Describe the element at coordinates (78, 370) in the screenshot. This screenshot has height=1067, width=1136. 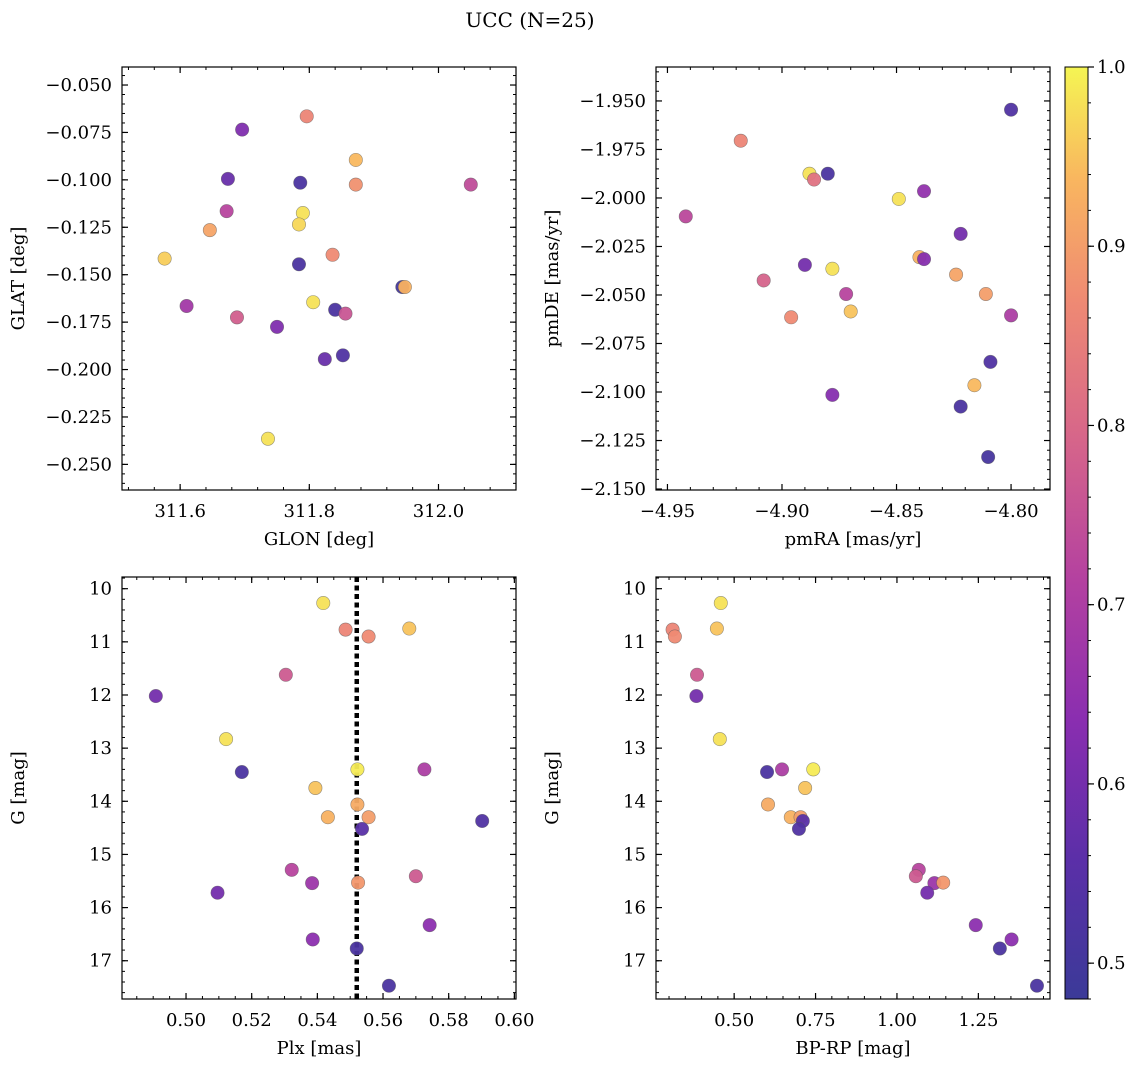
I see `y-tick-label: −0.200` at that location.